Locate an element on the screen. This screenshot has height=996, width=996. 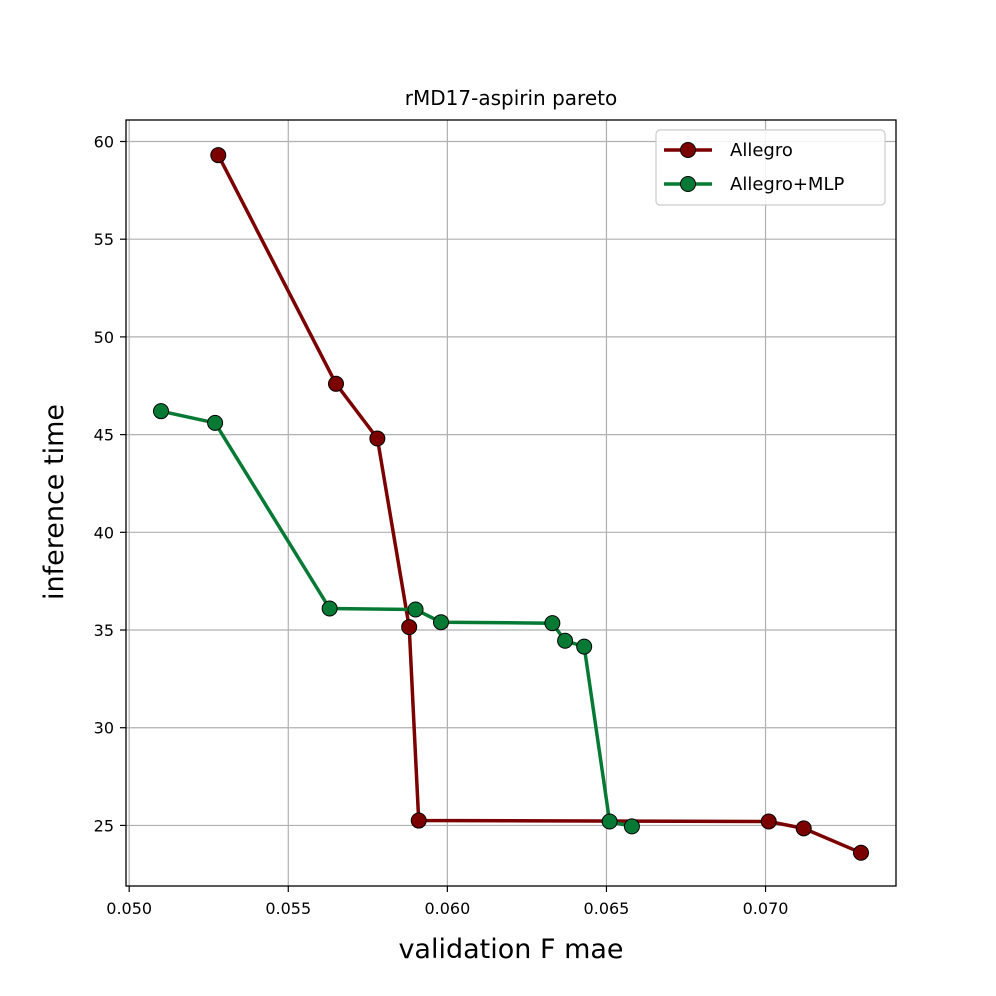
legend-item-allegro: Allegro is located at coordinates (728, 150).